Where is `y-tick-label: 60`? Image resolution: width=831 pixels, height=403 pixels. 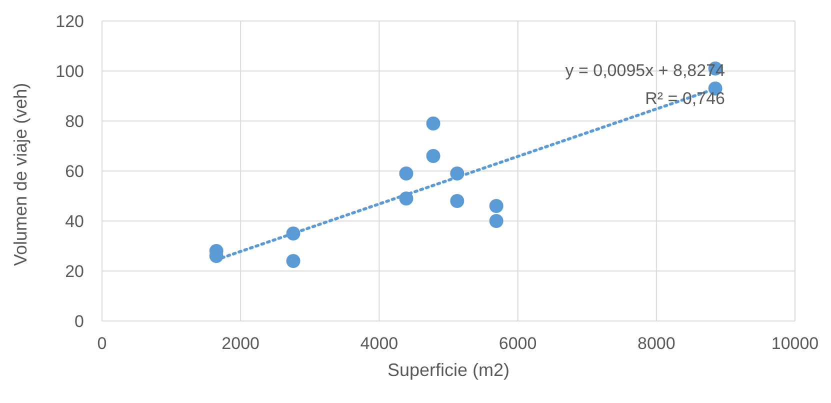 y-tick-label: 60 is located at coordinates (74, 172).